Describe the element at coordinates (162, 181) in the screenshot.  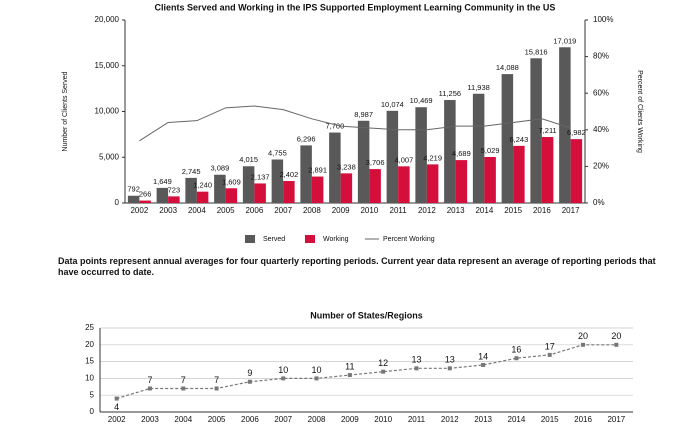
I see `data-label: 1,649` at that location.